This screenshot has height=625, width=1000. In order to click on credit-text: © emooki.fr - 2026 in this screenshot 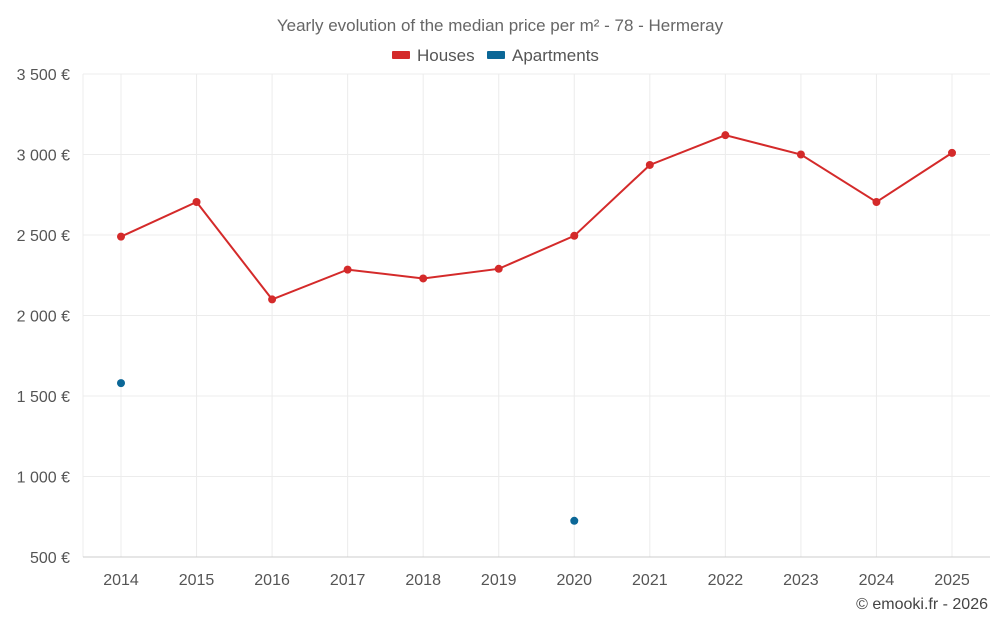, I will do `click(922, 604)`.